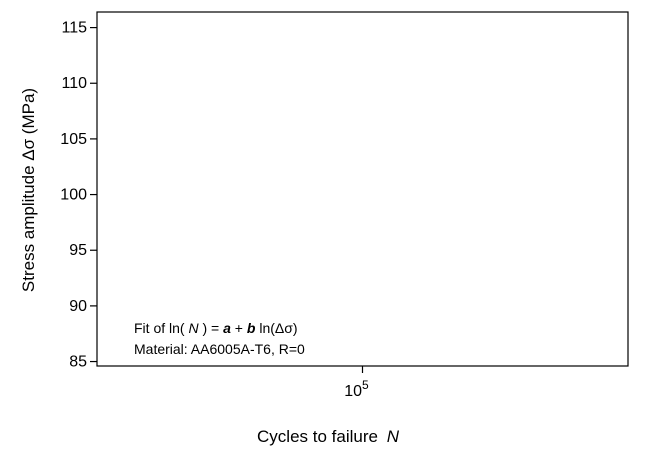 This screenshot has width=646, height=450. I want to click on x-axis-label-text: Cycles to failure, so click(317, 436).